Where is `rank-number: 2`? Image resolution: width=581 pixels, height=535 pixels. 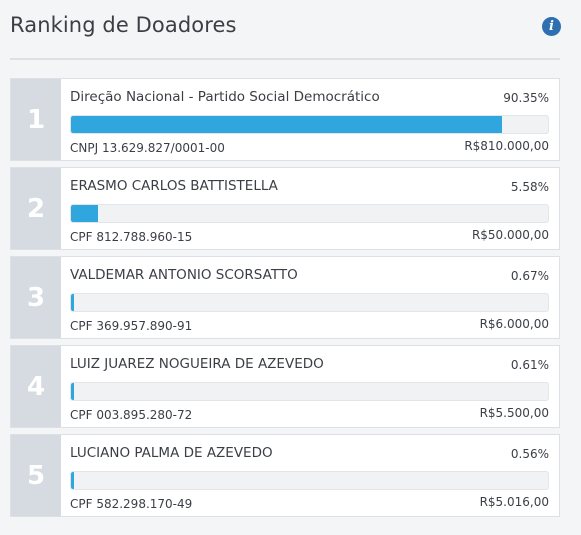
rank-number: 2 is located at coordinates (36, 208).